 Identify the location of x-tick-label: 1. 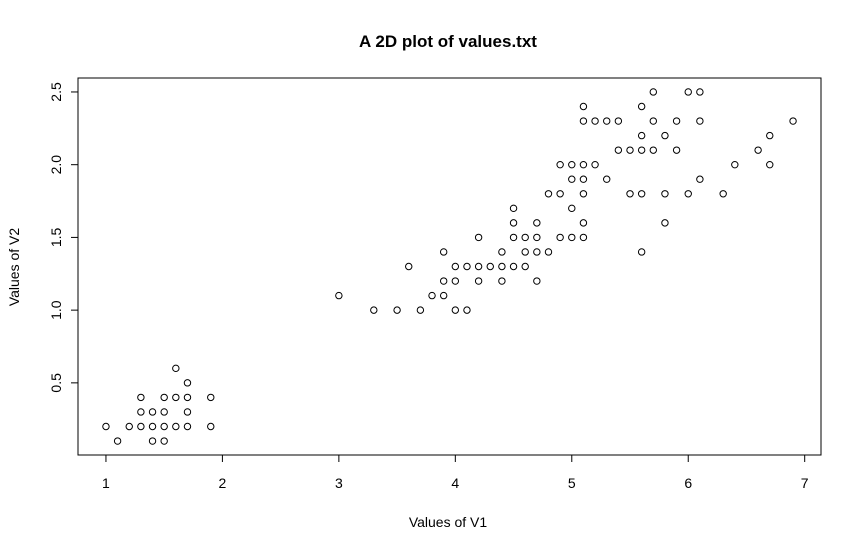
(106, 483).